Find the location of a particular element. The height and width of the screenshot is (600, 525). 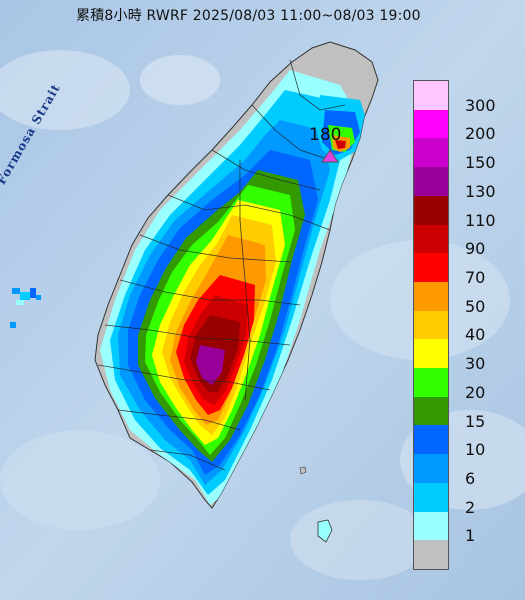

legend-label: 90 is located at coordinates (475, 249).